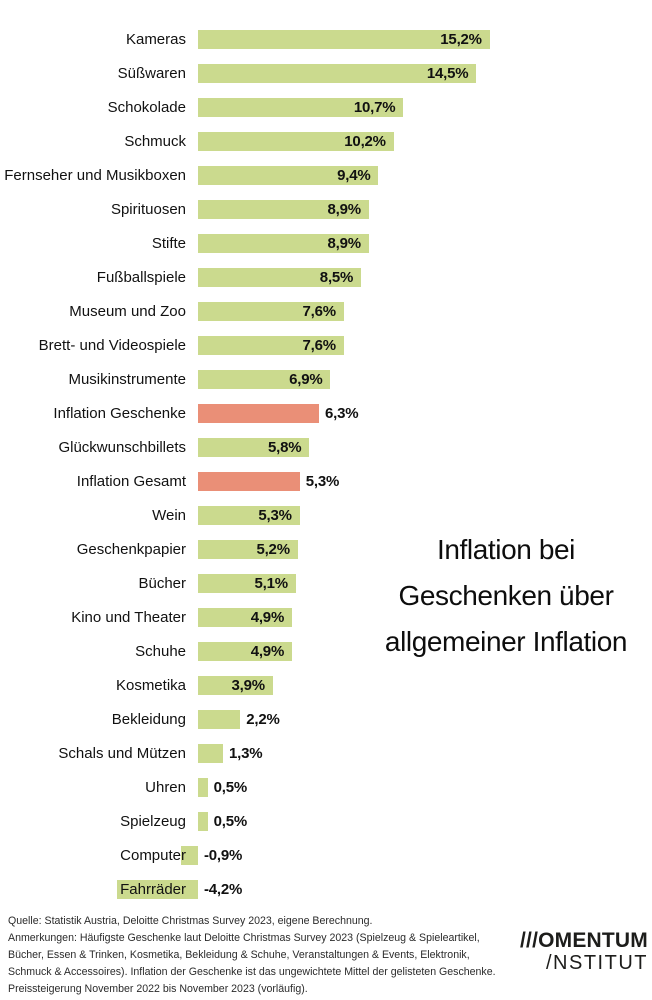 The image size is (652, 1000). I want to click on value-label: 5,3%, so click(275, 515).